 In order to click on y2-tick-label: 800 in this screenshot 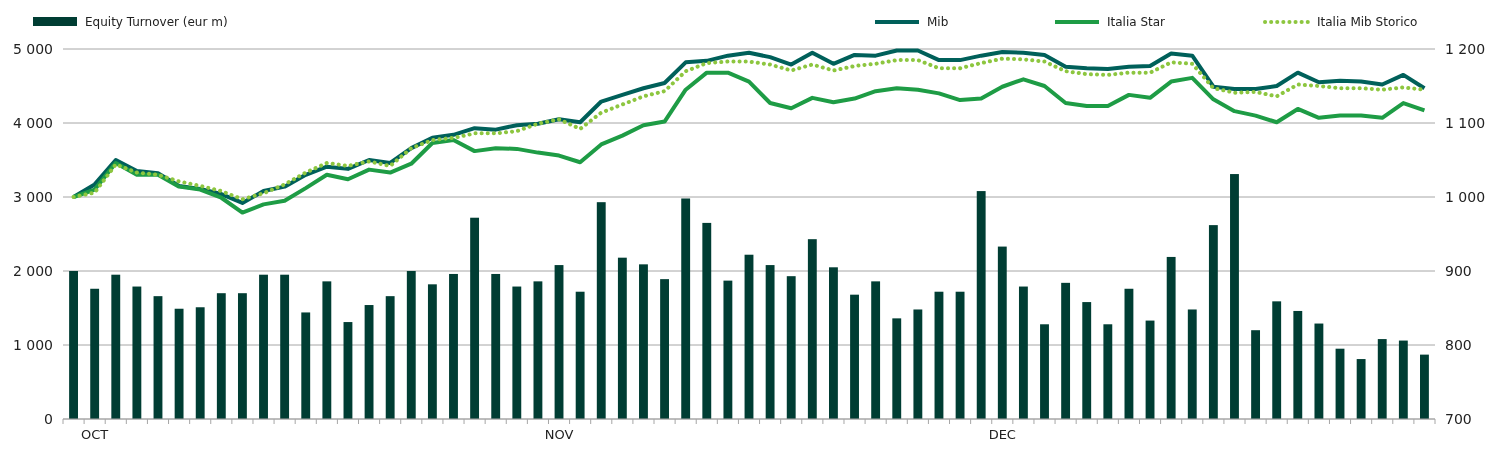, I will do `click(1458, 344)`.